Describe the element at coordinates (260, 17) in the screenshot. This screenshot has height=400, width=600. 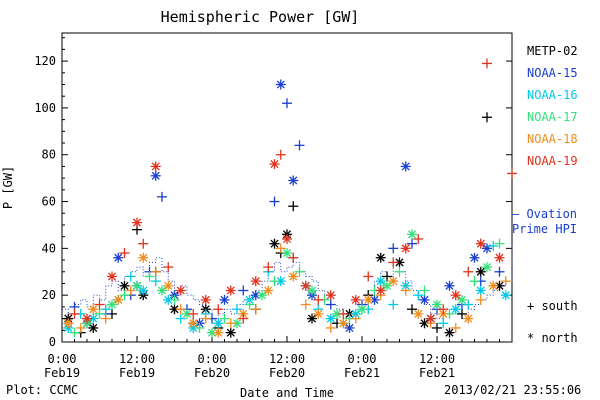
I see `chart-title: Hemispheric Power [GW]` at that location.